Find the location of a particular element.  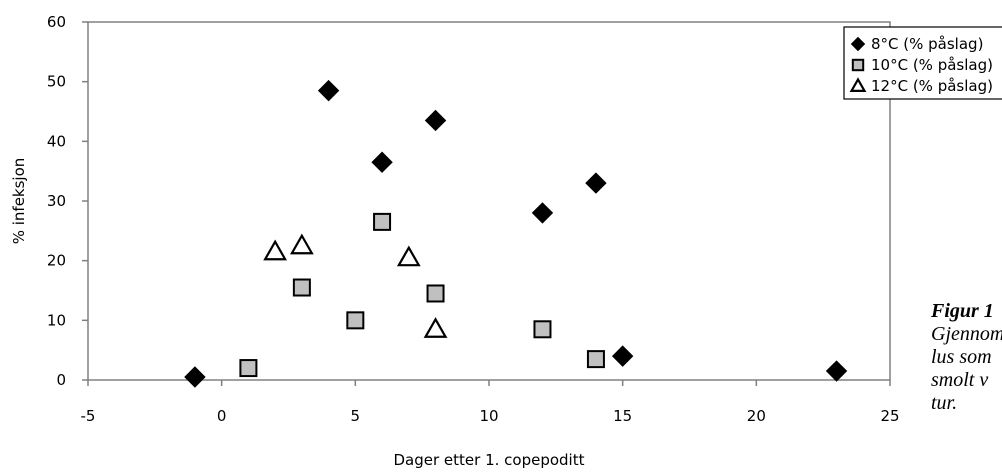

x-tick-label: 5 is located at coordinates (356, 416).